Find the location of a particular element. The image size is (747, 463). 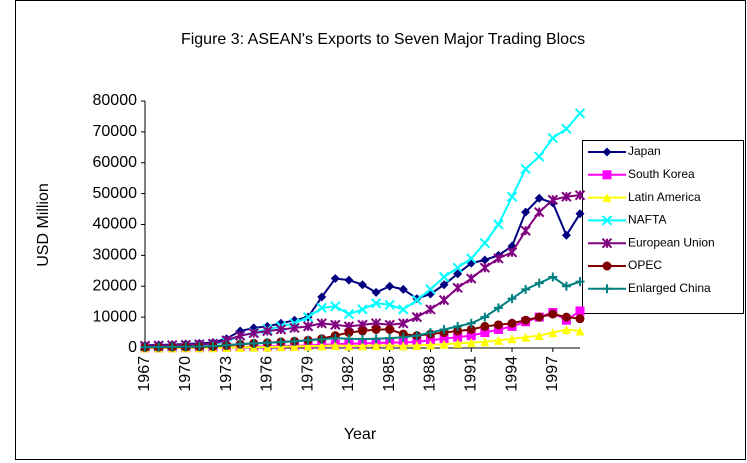

y-tick-label: 0 is located at coordinates (132, 347).